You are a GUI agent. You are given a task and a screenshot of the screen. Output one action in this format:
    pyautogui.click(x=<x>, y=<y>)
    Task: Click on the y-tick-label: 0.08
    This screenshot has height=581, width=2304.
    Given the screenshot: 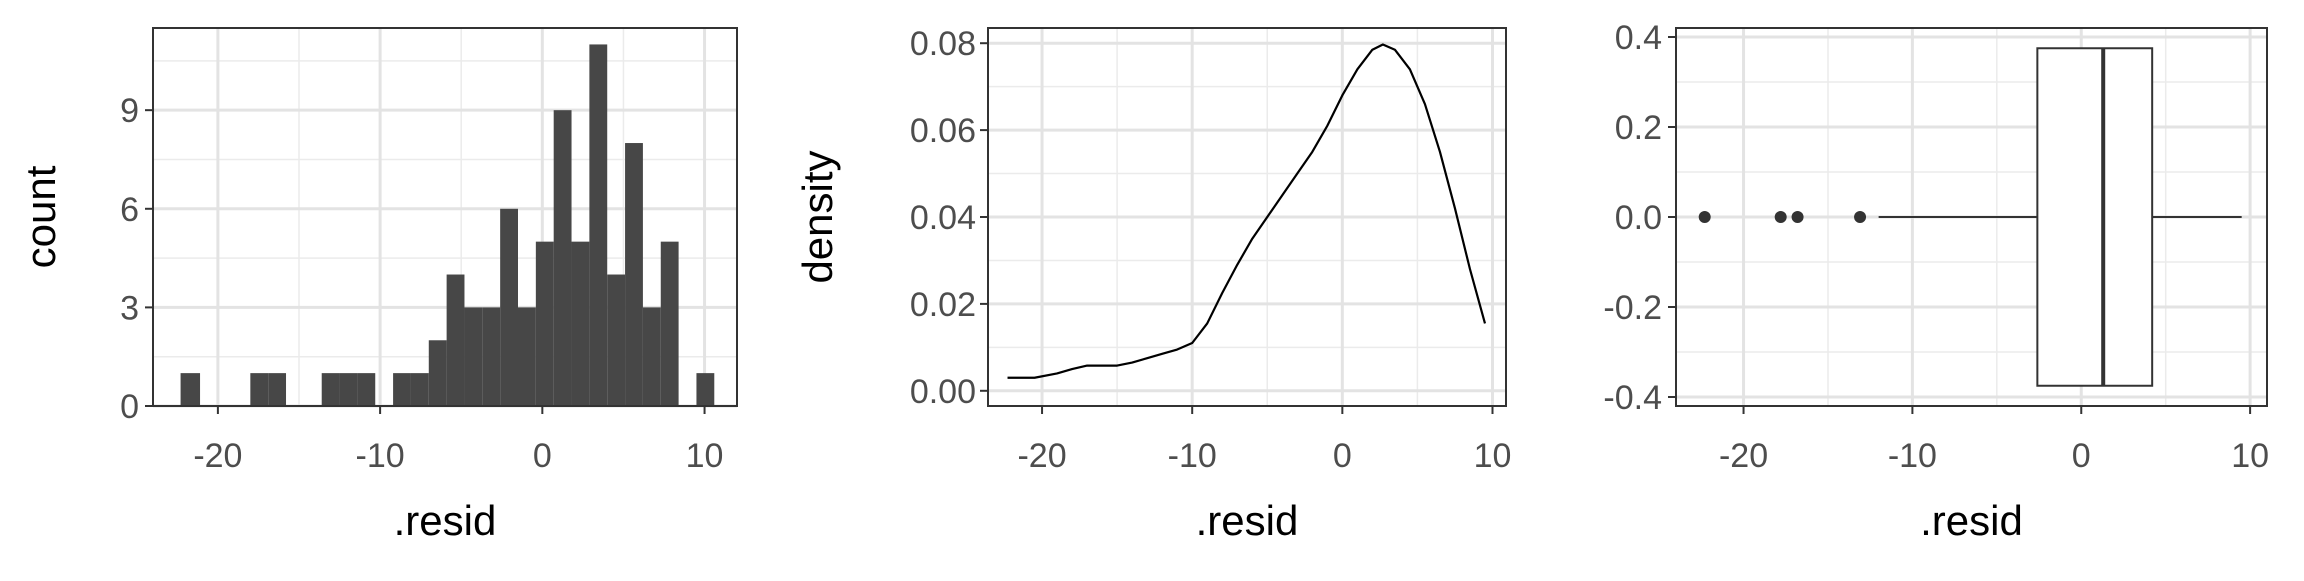 What is the action you would take?
    pyautogui.click(x=943, y=44)
    